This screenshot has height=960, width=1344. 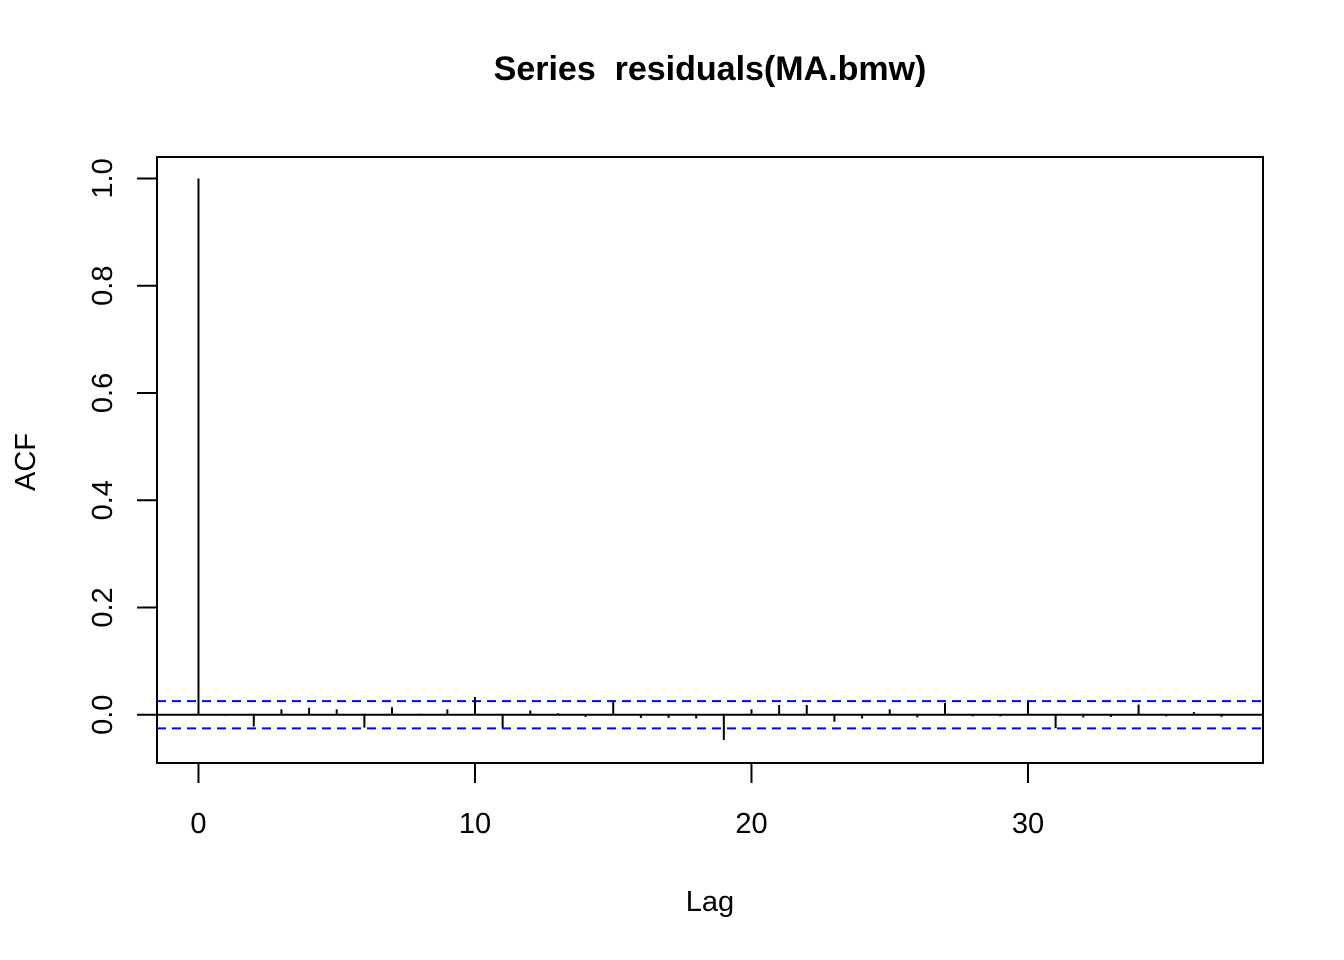 I want to click on x-tick-label: 0, so click(x=198, y=824).